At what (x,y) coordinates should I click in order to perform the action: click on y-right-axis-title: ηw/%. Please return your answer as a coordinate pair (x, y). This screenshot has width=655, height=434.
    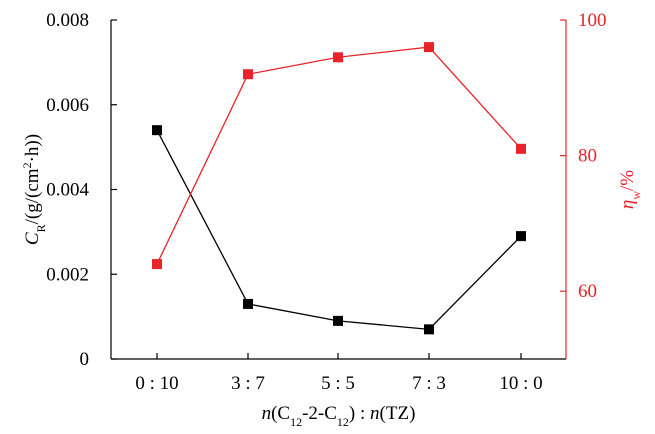
    Looking at the image, I should click on (630, 189).